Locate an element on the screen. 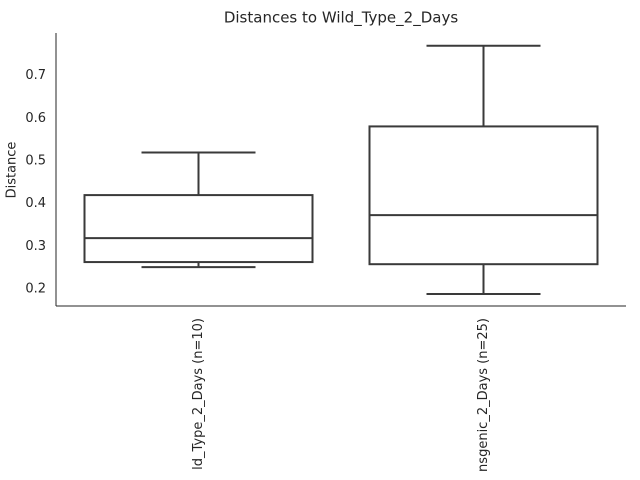 Image resolution: width=640 pixels, height=480 pixels. y-tick-label: 0.7 is located at coordinates (35, 75).